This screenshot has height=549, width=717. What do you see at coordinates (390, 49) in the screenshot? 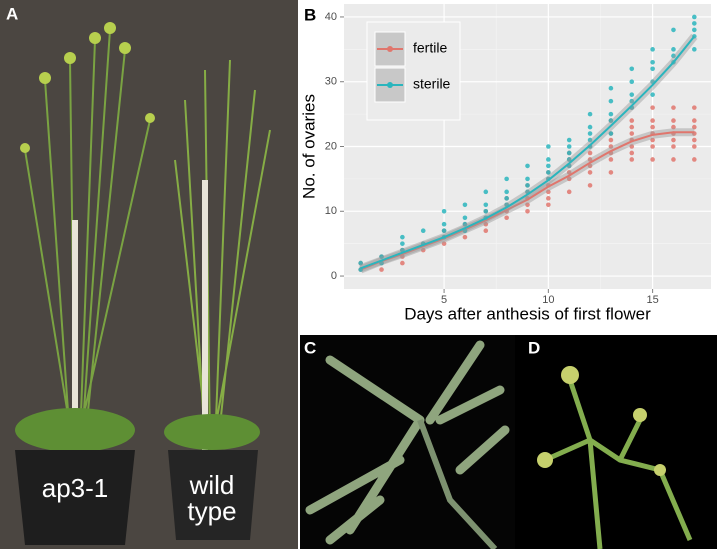
I see `legend-dot` at bounding box center [390, 49].